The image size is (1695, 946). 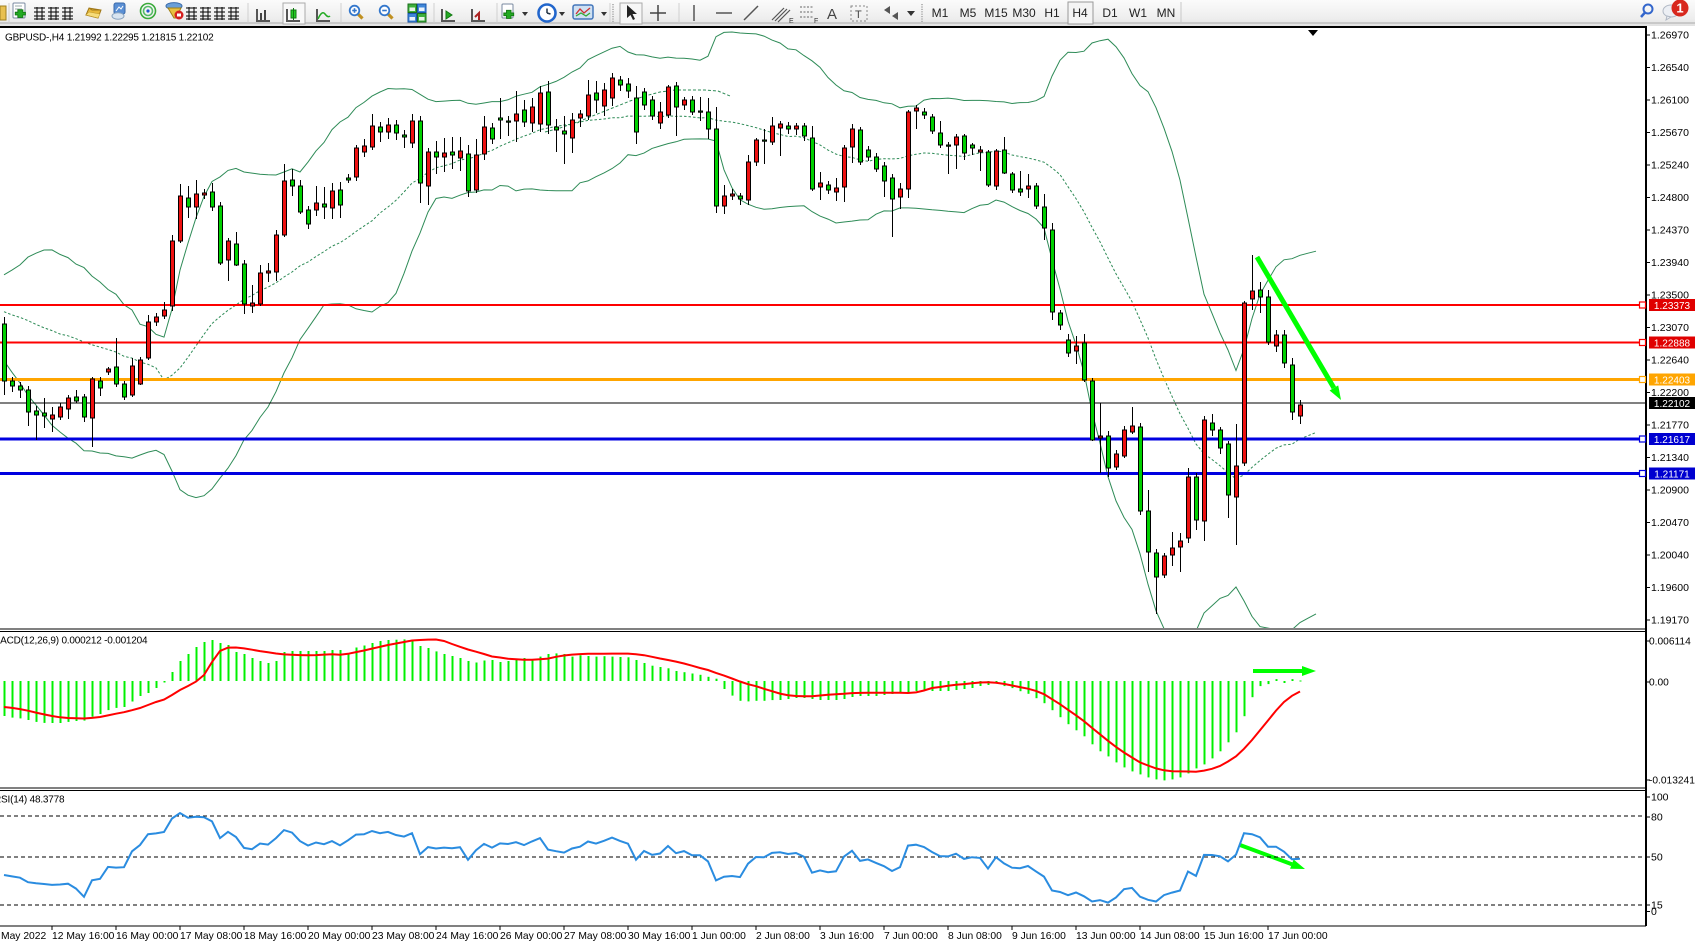 What do you see at coordinates (1670, 426) in the screenshot?
I see `svg-text: 1.21770` at bounding box center [1670, 426].